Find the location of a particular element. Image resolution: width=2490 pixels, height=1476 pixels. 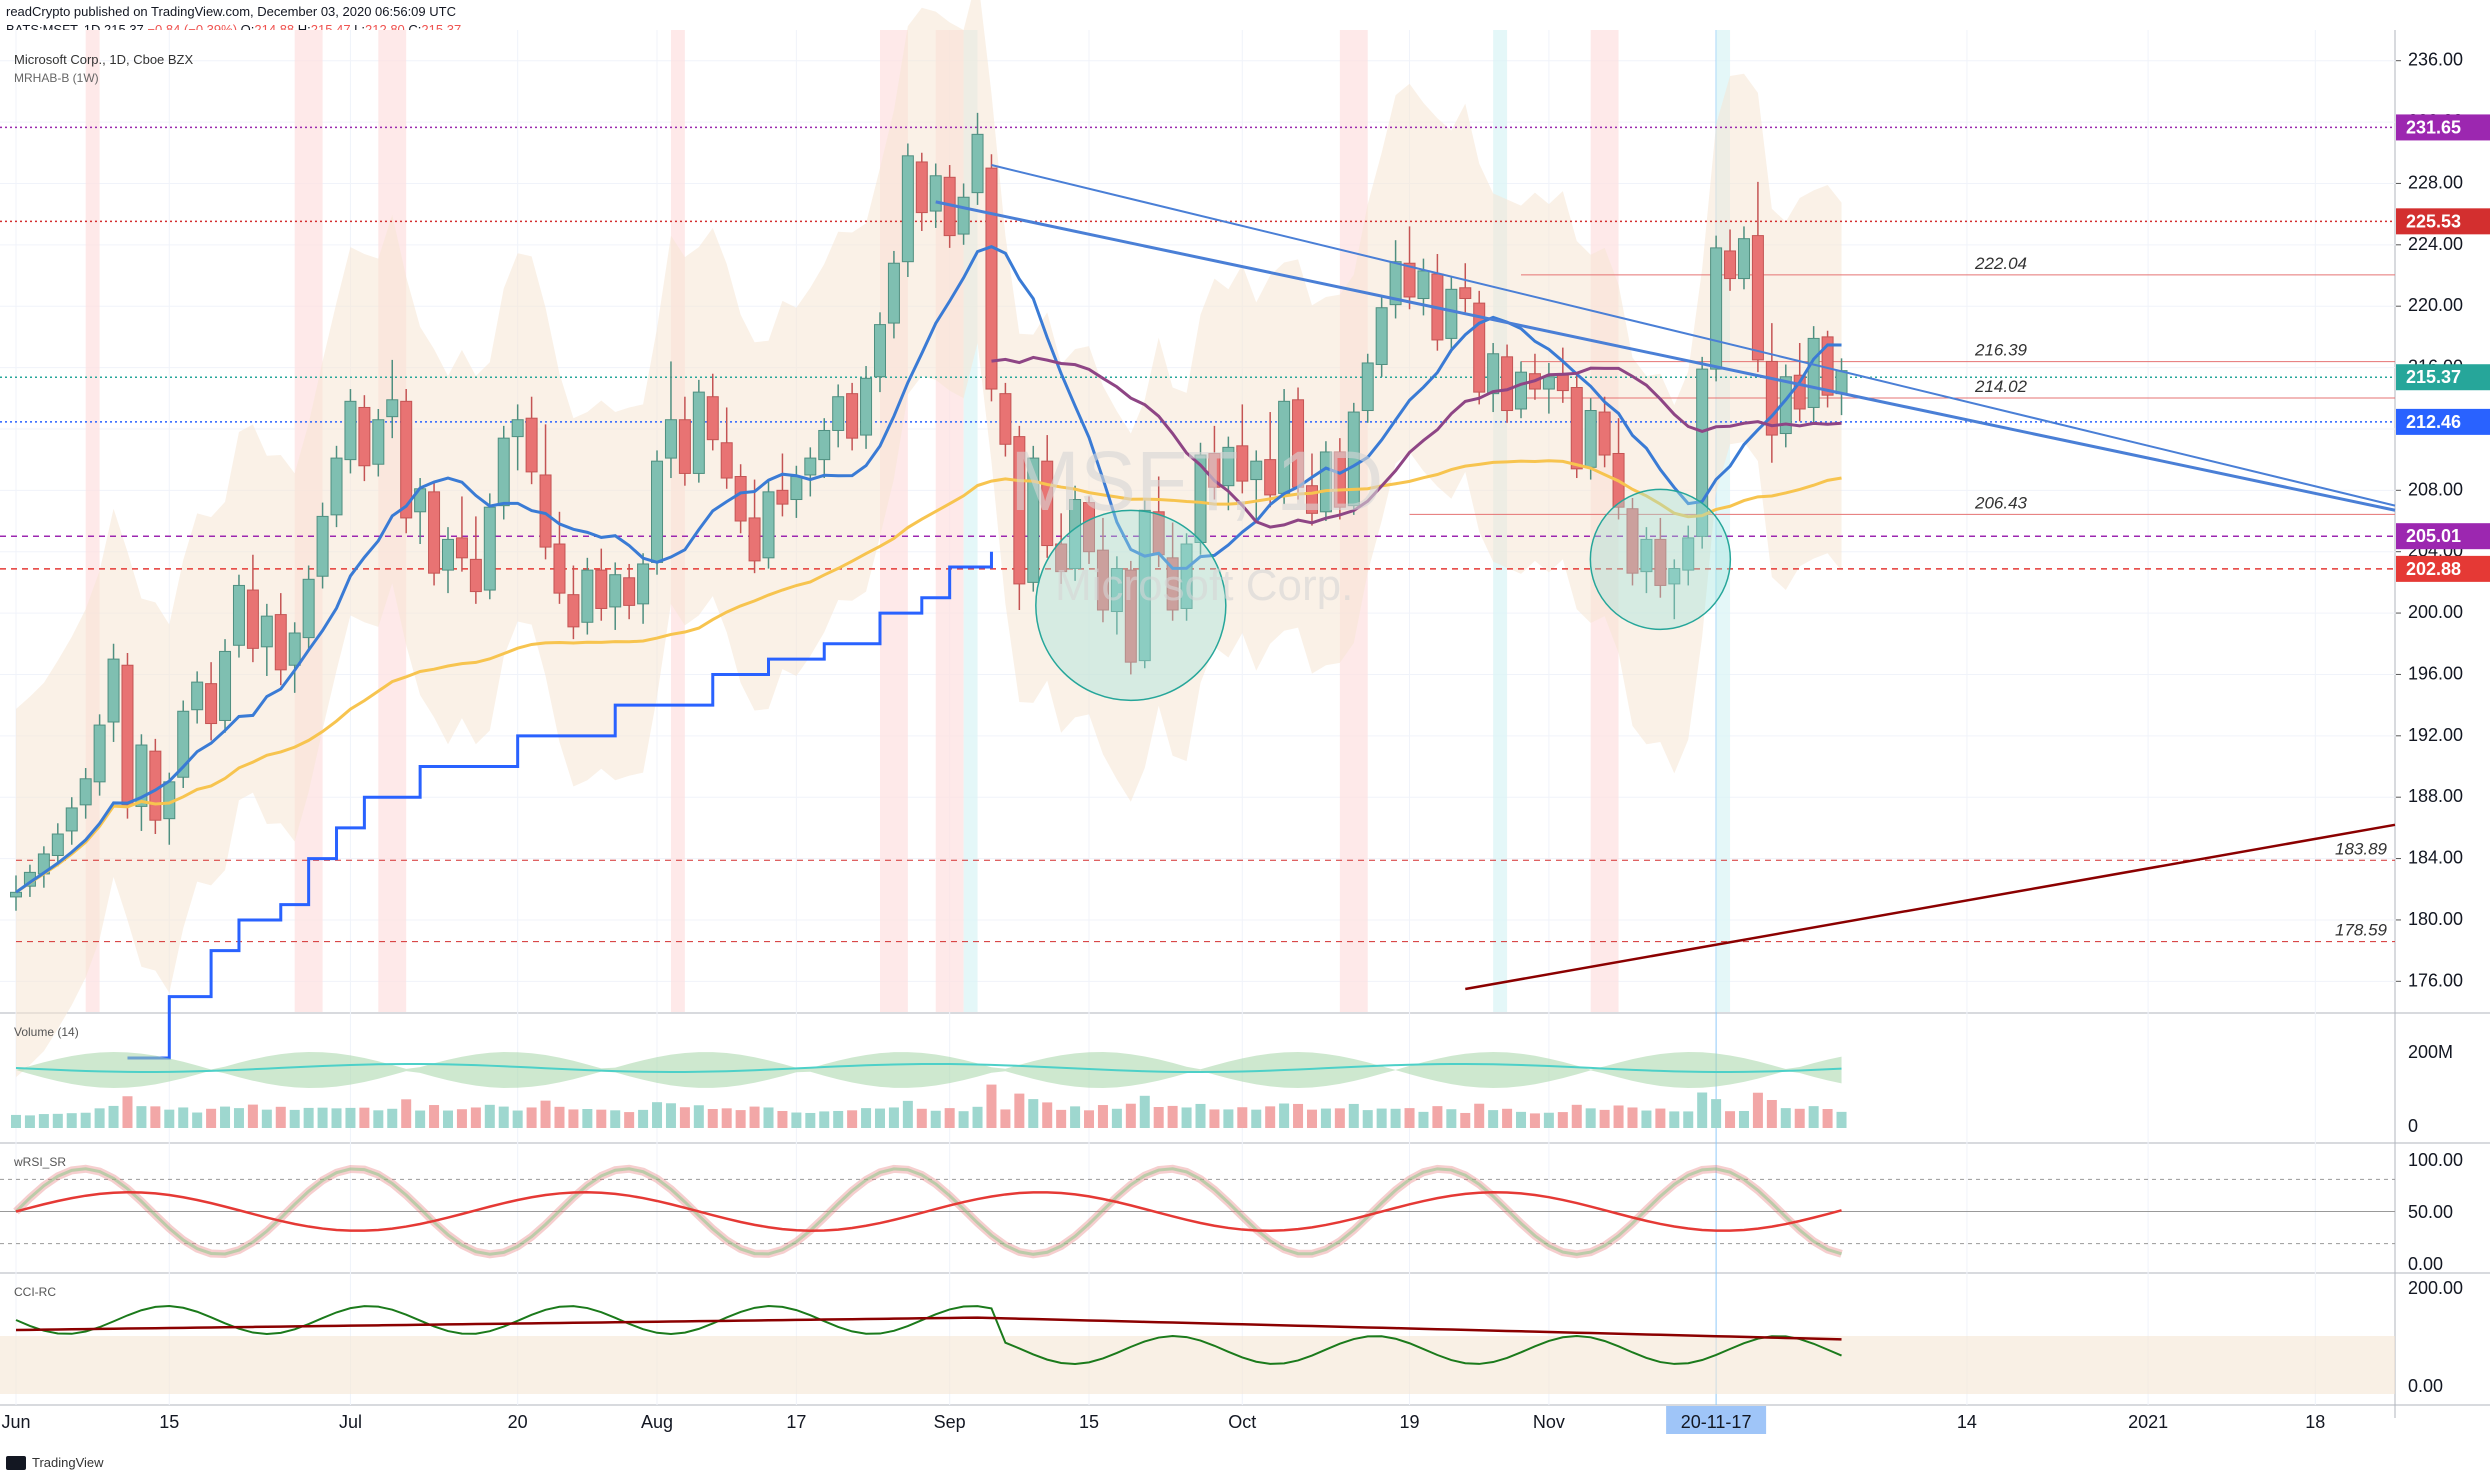

downtrend-line-lower is located at coordinates (1665, 356).